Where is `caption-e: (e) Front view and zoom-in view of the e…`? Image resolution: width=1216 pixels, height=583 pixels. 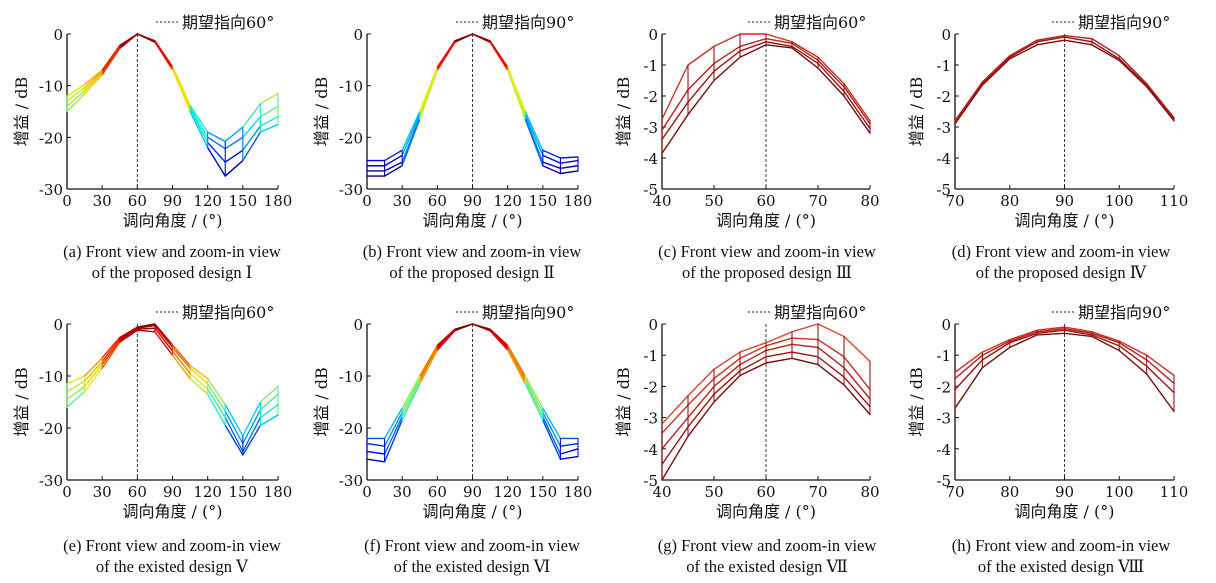
caption-e: (e) Front view and zoom-in view of the e… is located at coordinates (172, 556).